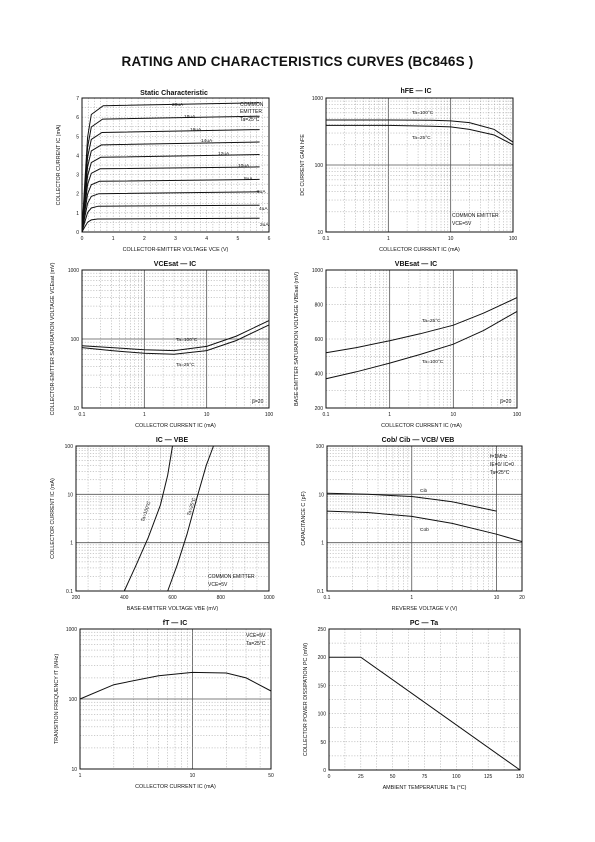 Image resolution: width=595 pixels, height=842 pixels. What do you see at coordinates (361, 777) in the screenshot?
I see `x-tick-label: 25` at bounding box center [361, 777].